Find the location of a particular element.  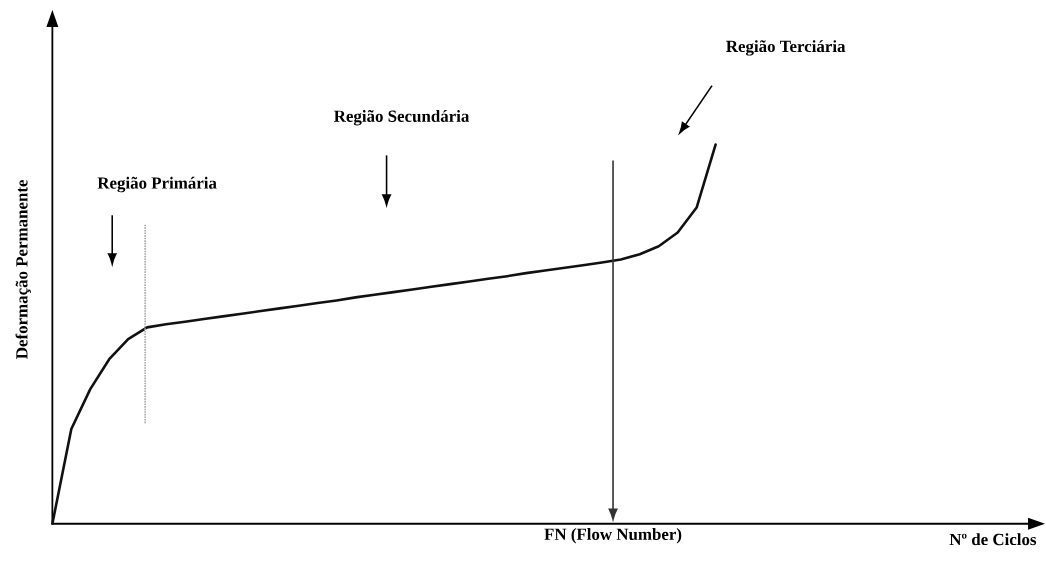

annotation: Região Primária is located at coordinates (157, 184).